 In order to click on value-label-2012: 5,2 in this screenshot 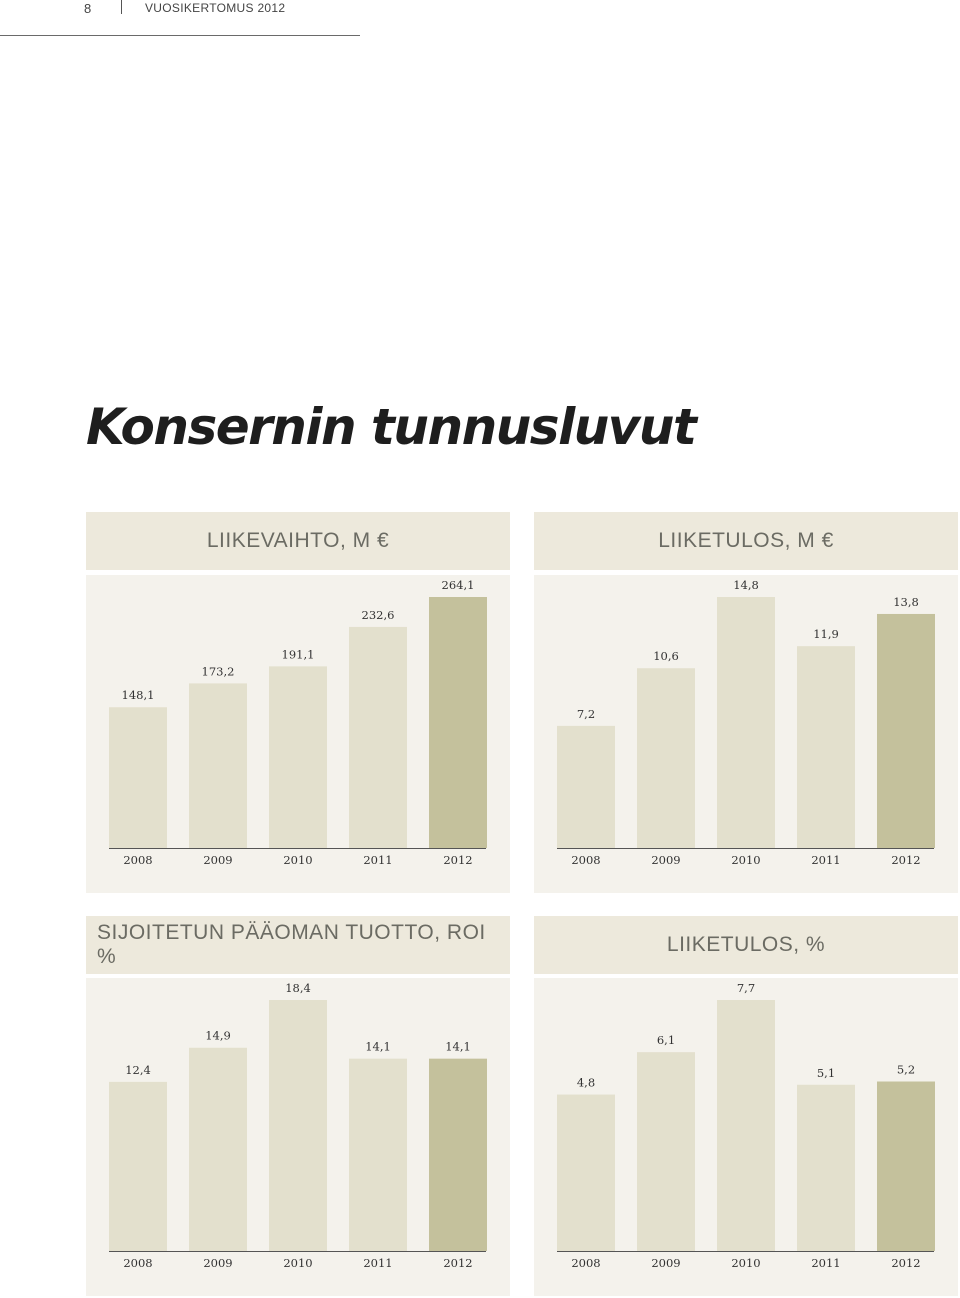, I will do `click(906, 1069)`.